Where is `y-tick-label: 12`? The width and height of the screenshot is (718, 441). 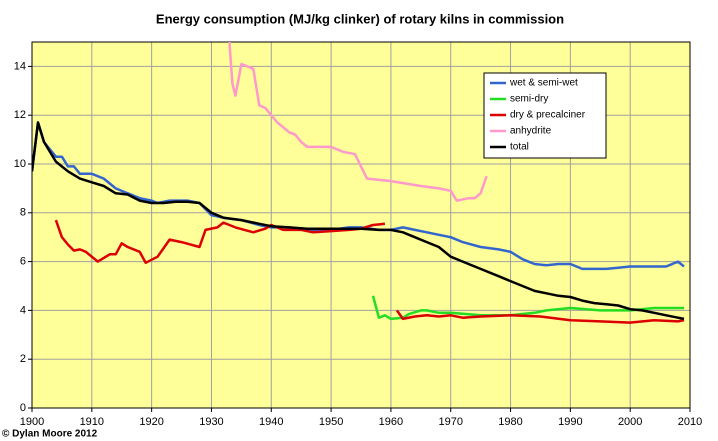
y-tick-label: 12 is located at coordinates (20, 115).